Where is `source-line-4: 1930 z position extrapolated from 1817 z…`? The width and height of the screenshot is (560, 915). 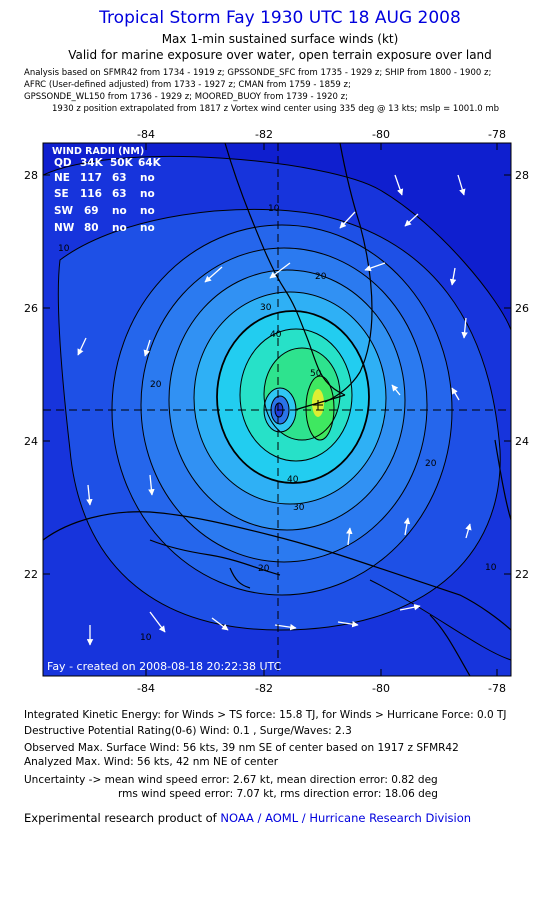 source-line-4: 1930 z position extrapolated from 1817 z… is located at coordinates (276, 109).